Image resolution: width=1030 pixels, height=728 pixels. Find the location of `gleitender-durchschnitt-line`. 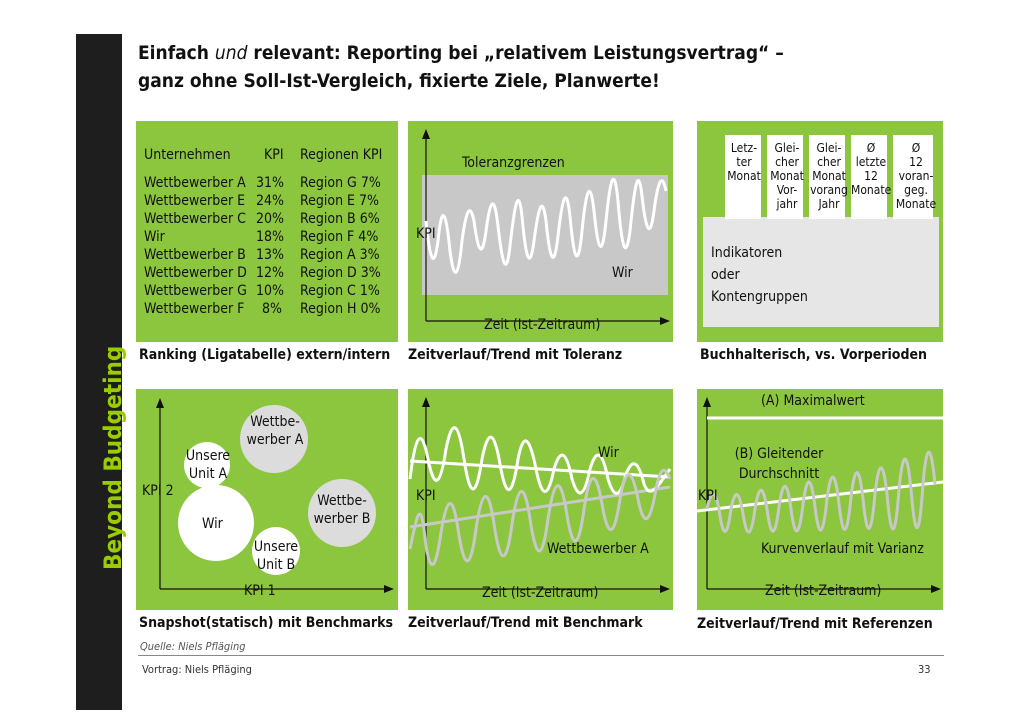

gleitender-durchschnitt-line is located at coordinates (820, 496).